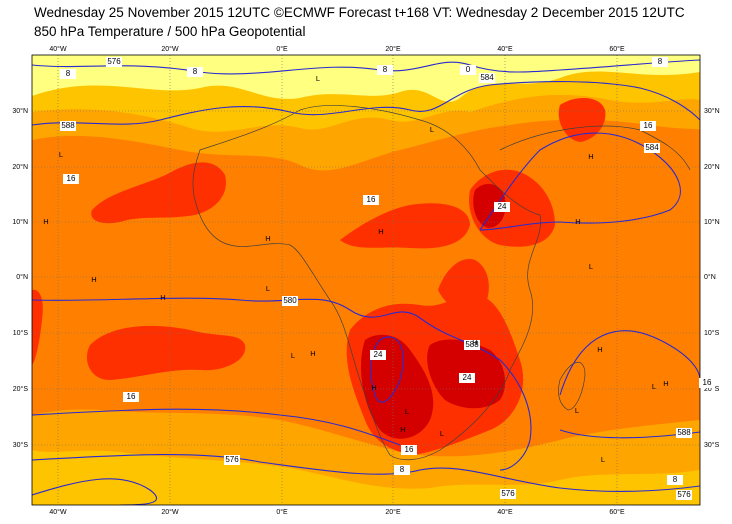 Image resolution: width=732 pixels, height=524 pixels. Describe the element at coordinates (58, 512) in the screenshot. I see `lon-label-bottom: 40°W` at that location.